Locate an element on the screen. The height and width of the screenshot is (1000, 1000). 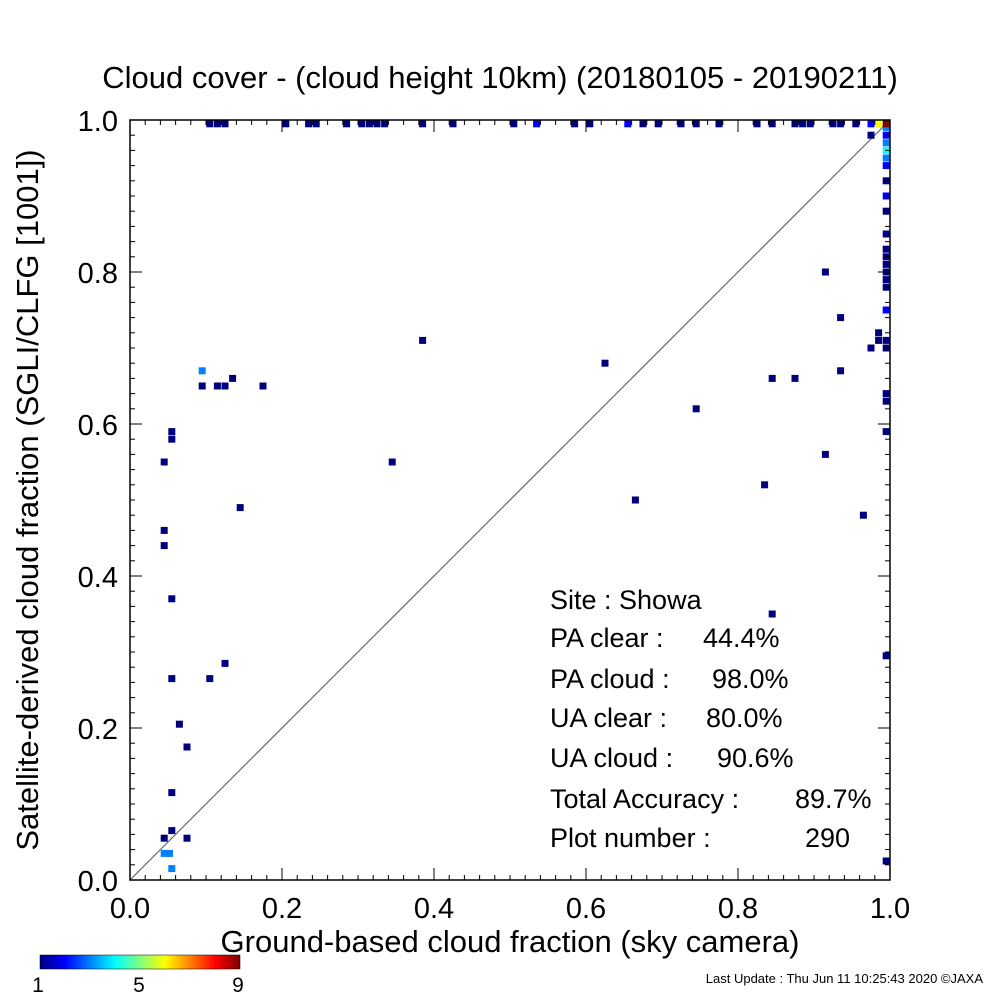
pa-clear-label: PA clear : is located at coordinates (607, 638).